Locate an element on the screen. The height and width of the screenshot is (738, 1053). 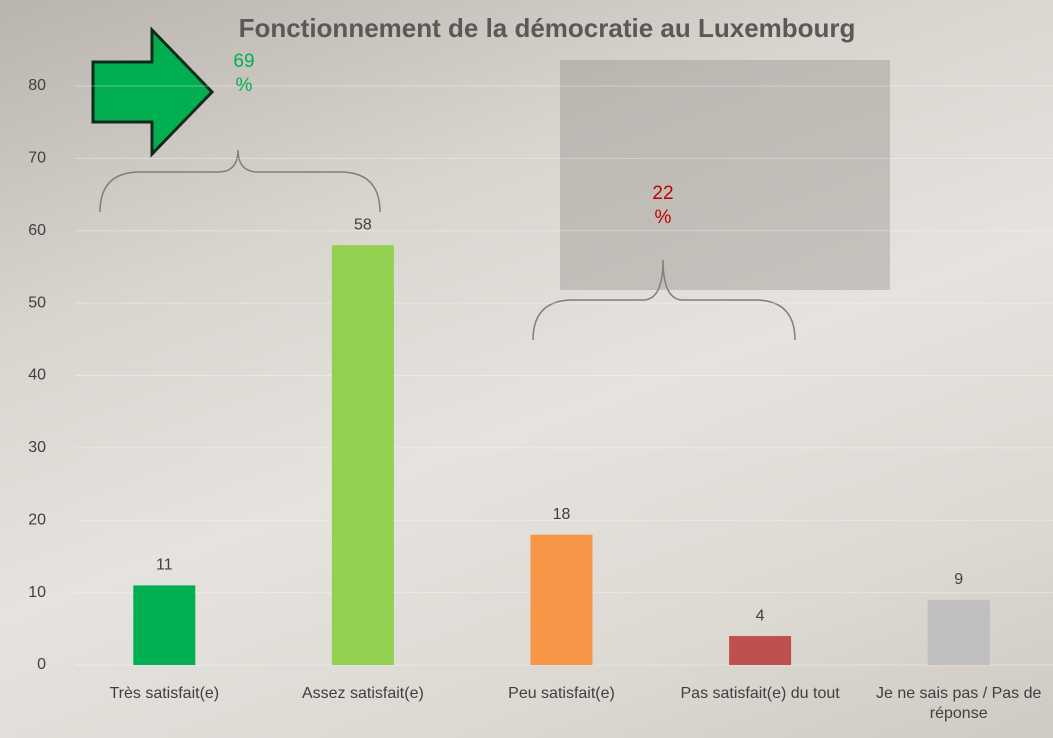
y-tick-label: 10 is located at coordinates (37, 592).